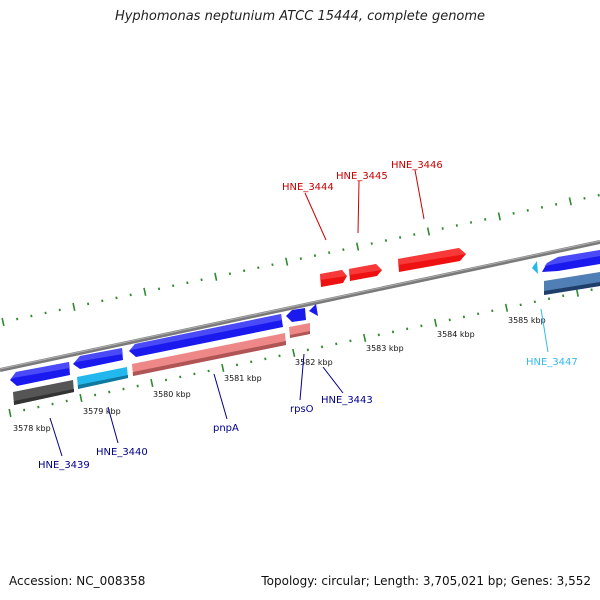 The width and height of the screenshot is (600, 600). I want to click on tick-label: 3585 kbp, so click(527, 320).